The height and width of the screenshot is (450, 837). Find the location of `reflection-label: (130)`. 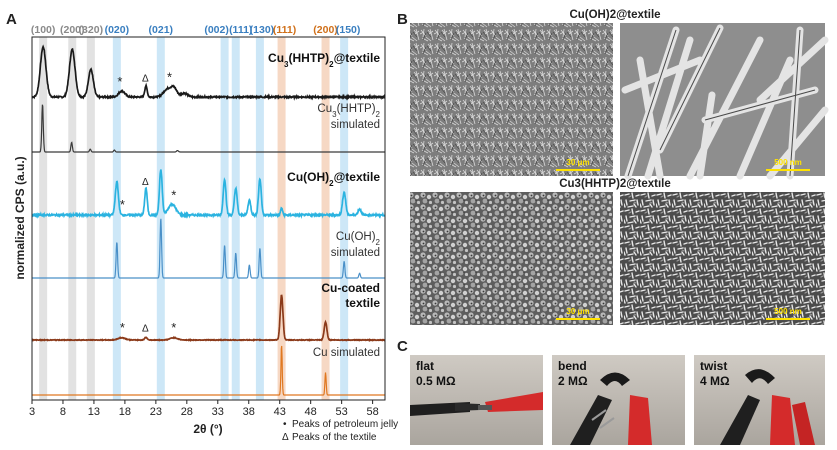

reflection-label: (130) is located at coordinates (262, 30).